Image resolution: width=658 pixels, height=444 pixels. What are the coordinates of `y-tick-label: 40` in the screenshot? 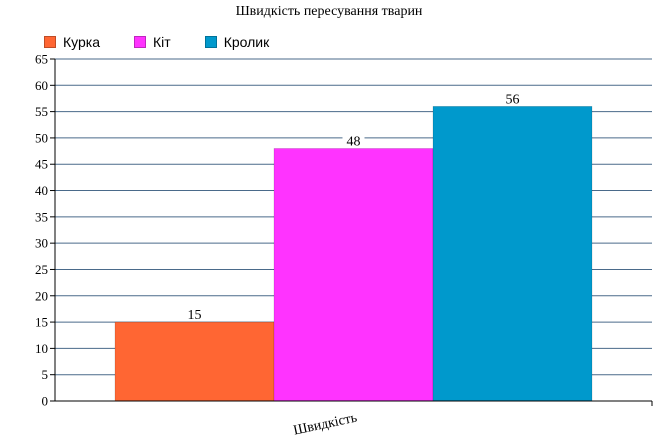 It's located at (41, 190).